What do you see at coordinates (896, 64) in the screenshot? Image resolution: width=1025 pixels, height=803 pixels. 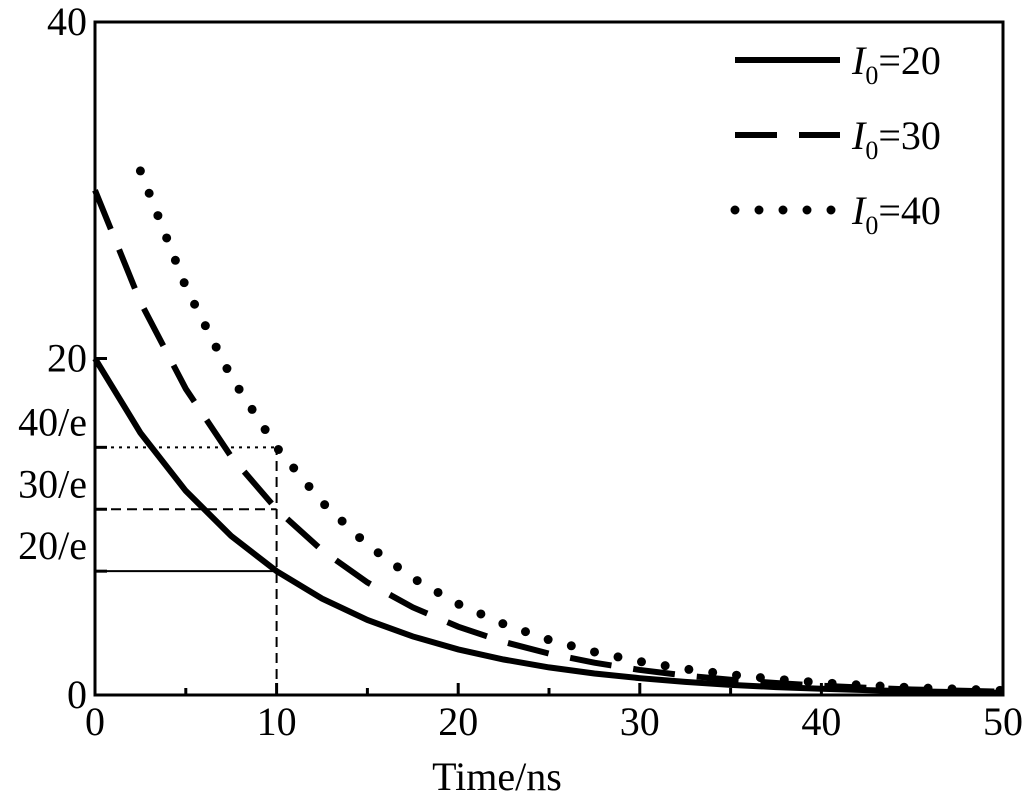 I see `legend-label: I0=20` at bounding box center [896, 64].